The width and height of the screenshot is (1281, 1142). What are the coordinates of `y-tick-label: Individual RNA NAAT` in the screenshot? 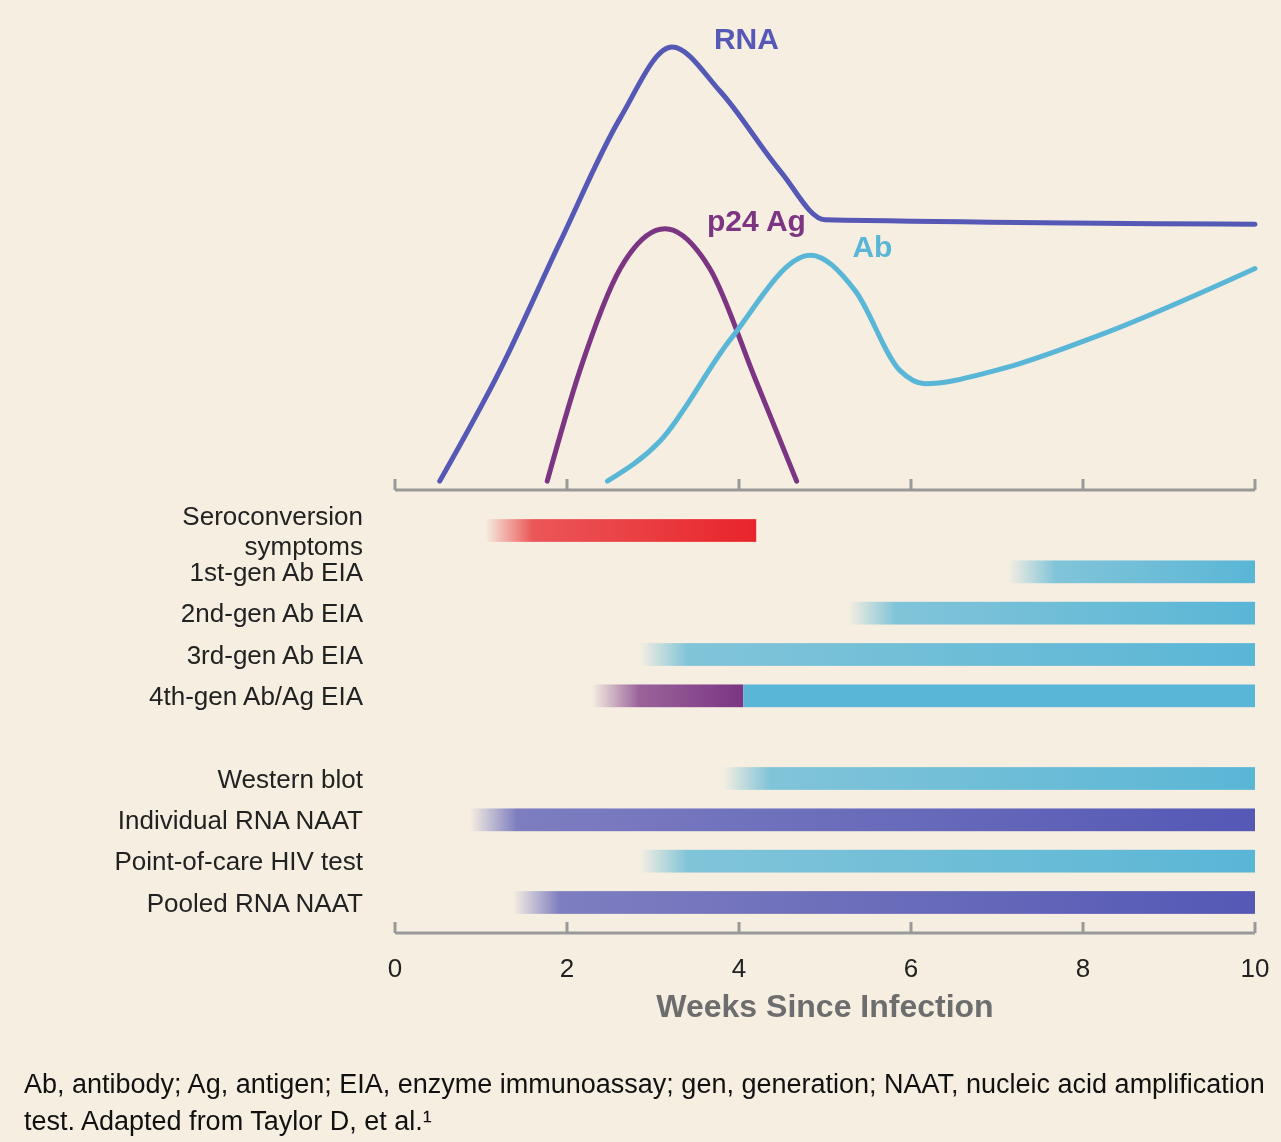 It's located at (240, 819).